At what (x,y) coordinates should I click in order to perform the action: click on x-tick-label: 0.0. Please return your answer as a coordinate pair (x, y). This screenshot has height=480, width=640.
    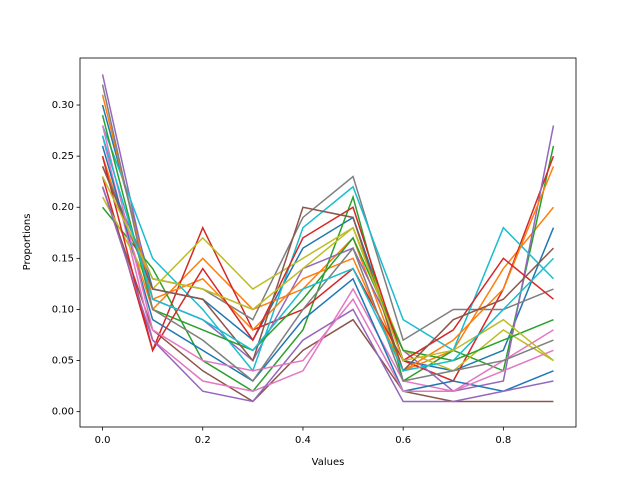
    Looking at the image, I should click on (103, 440).